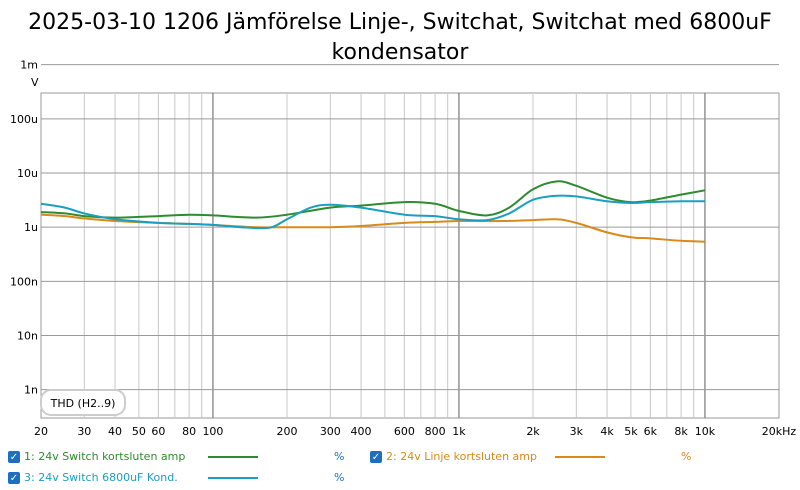 The image size is (800, 490). What do you see at coordinates (400, 52) in the screenshot?
I see `chart-title-line2: kondensator` at bounding box center [400, 52].